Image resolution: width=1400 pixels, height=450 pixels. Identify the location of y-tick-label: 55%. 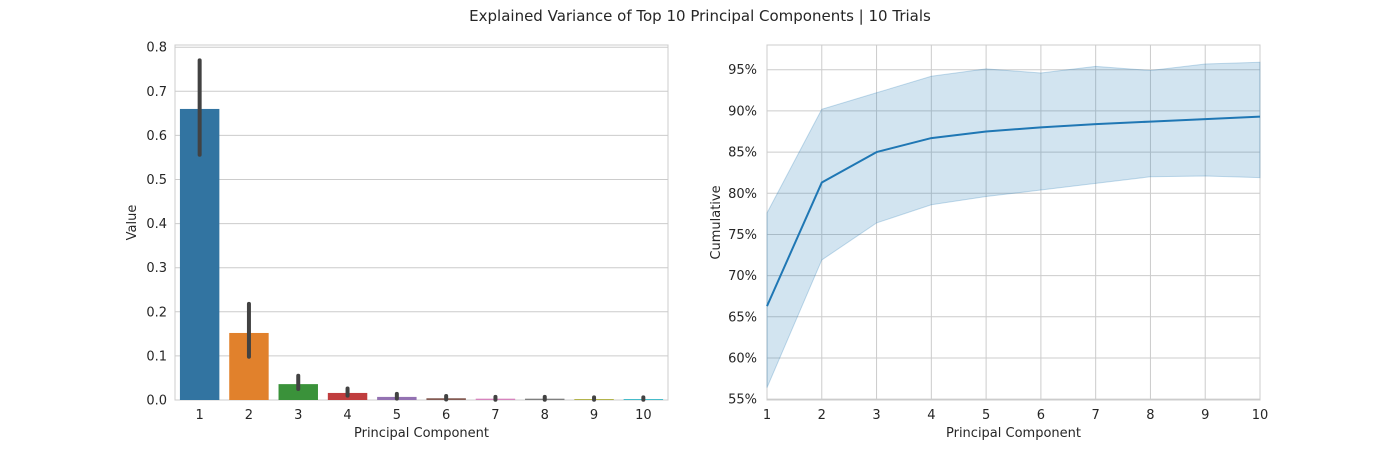
(742, 400).